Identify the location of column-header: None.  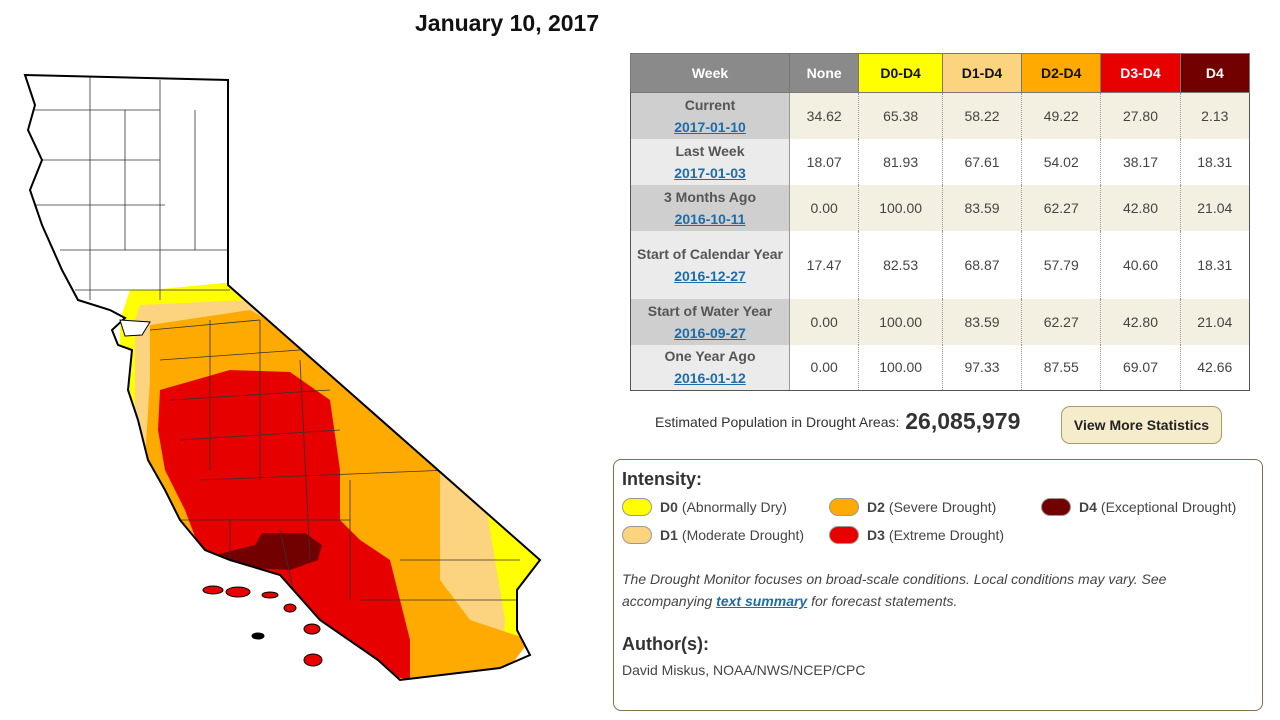
(824, 73).